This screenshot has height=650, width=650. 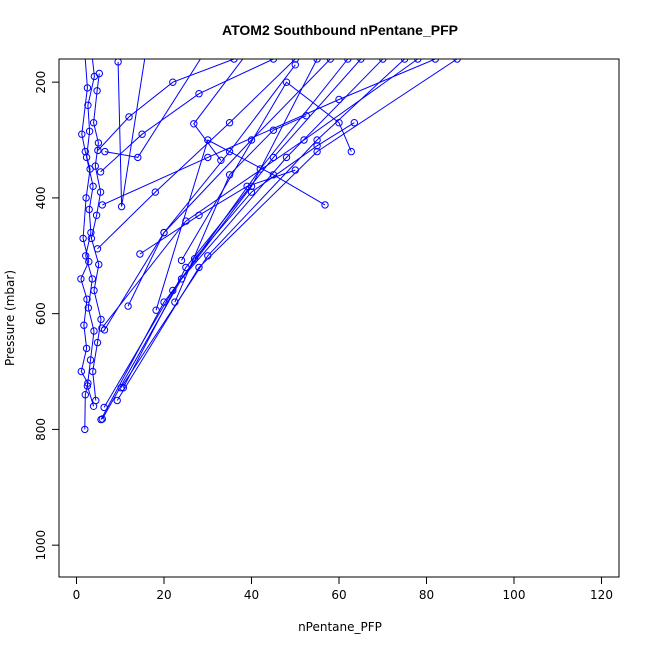 What do you see at coordinates (601, 595) in the screenshot?
I see `x-tick-label: 120` at bounding box center [601, 595].